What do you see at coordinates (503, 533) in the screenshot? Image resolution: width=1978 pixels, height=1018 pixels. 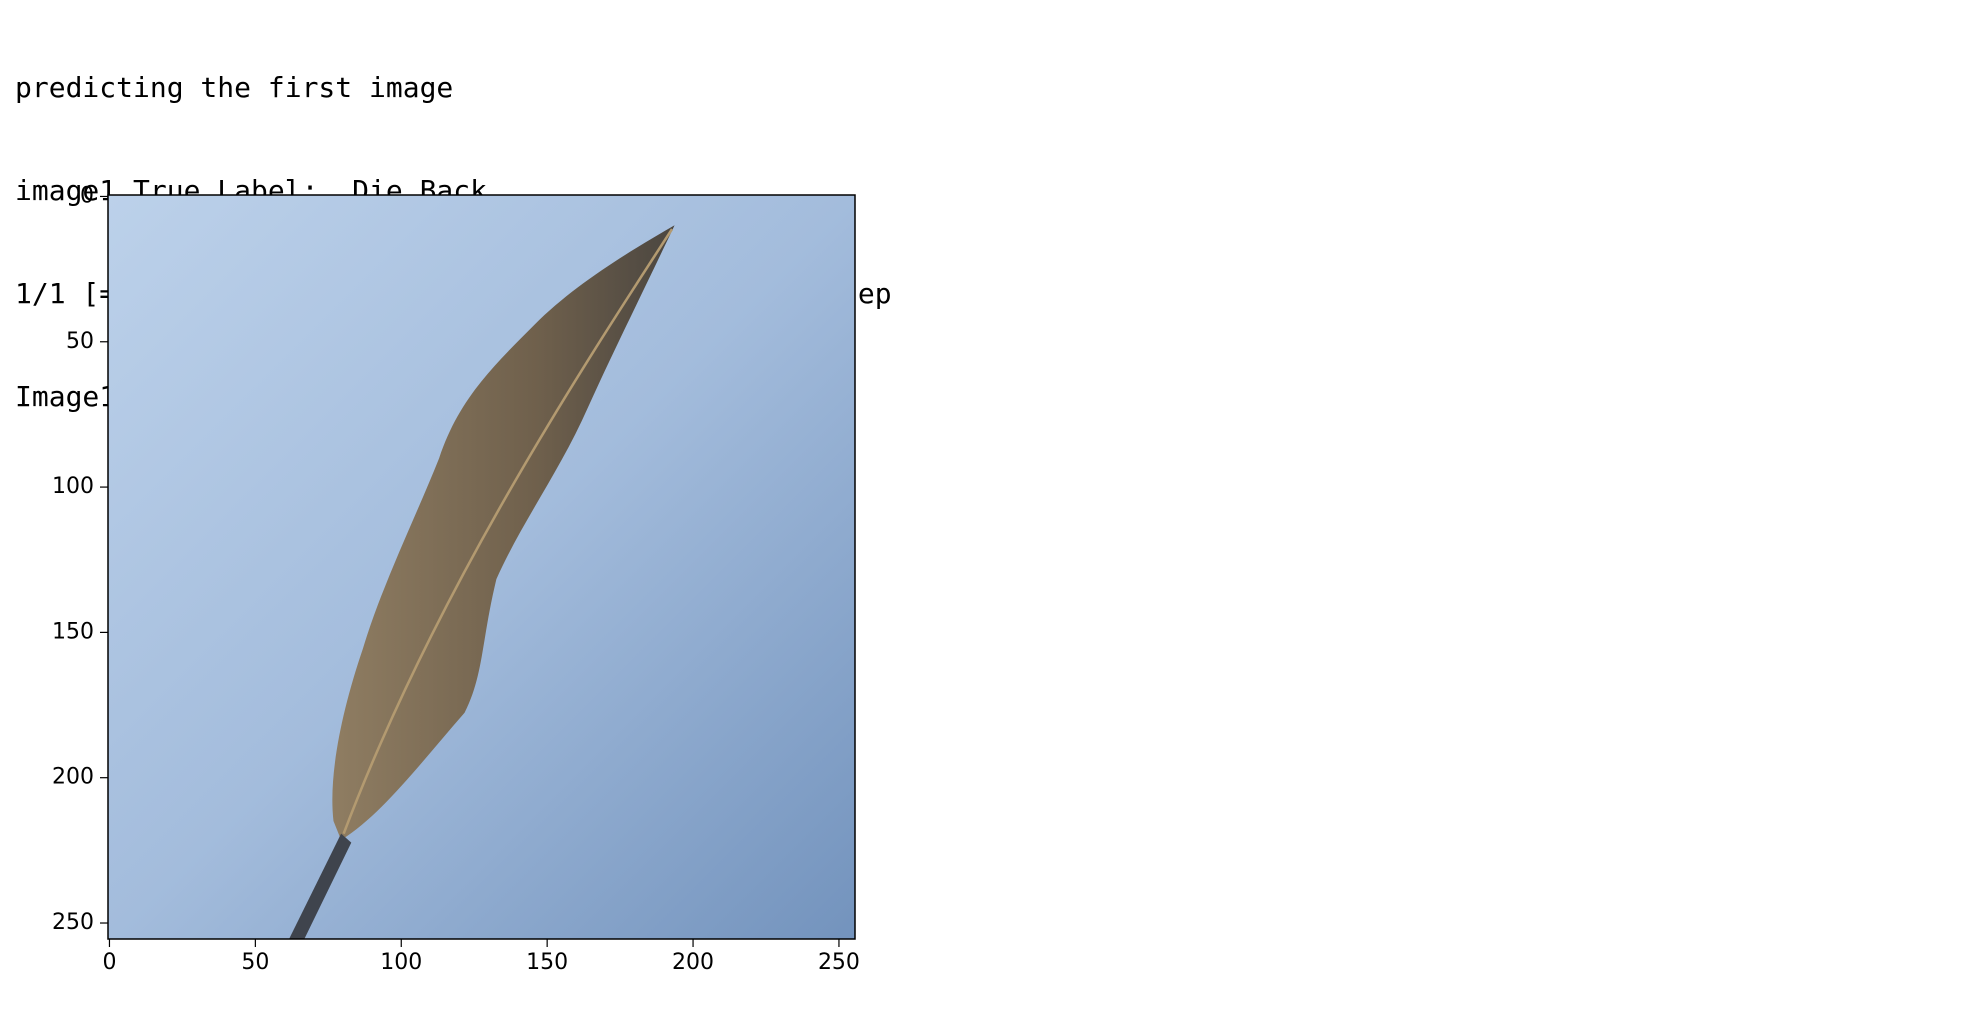 I see `leaf` at bounding box center [503, 533].